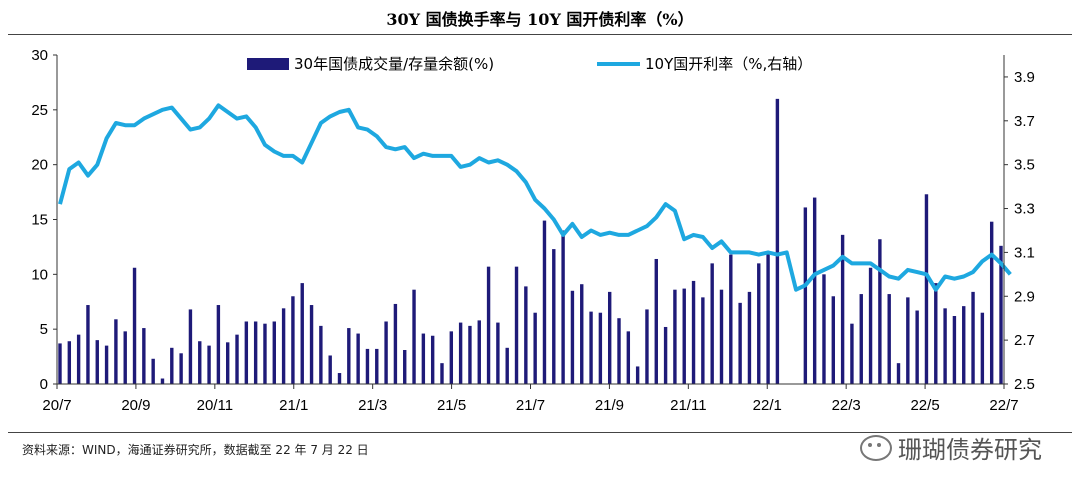  Describe the element at coordinates (44, 329) in the screenshot. I see `left-tick-label: 5` at that location.